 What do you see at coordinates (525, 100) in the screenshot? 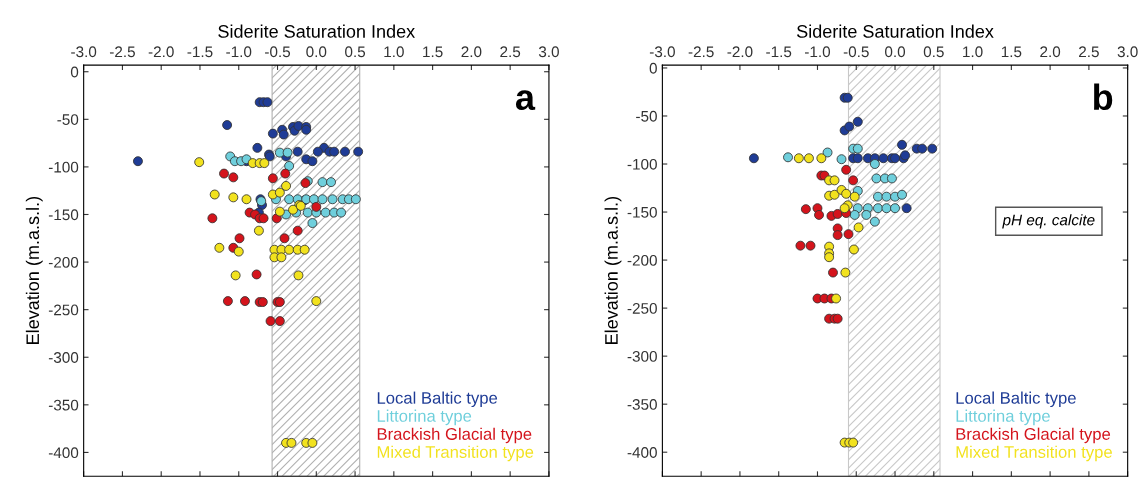
I see `annotation: a` at bounding box center [525, 100].